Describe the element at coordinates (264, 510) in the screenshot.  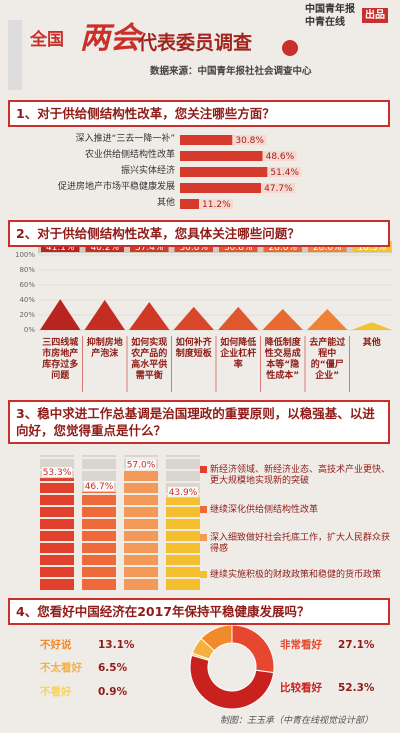
I see `legend-label: 继续深化供给侧结构性改革` at that location.